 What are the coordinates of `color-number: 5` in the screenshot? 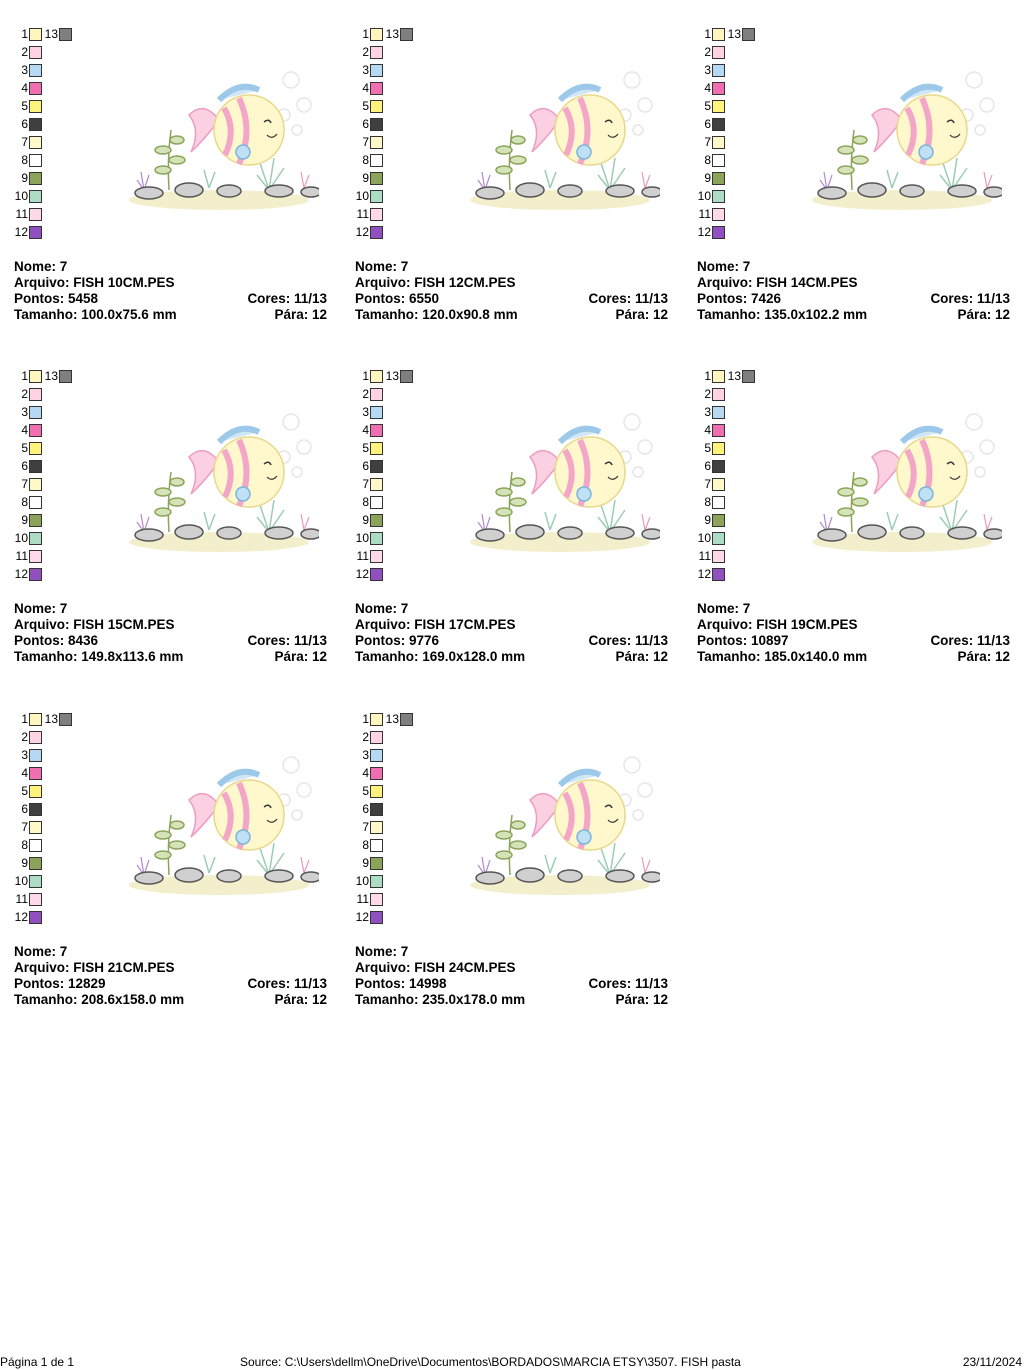 It's located at (24, 106).